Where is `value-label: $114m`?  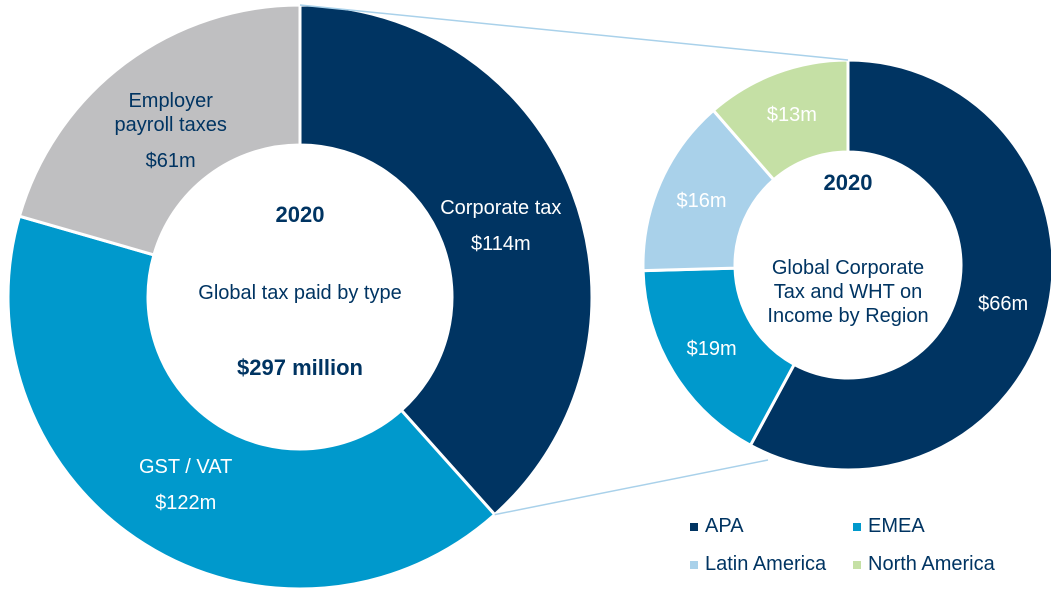 value-label: $114m is located at coordinates (500, 244).